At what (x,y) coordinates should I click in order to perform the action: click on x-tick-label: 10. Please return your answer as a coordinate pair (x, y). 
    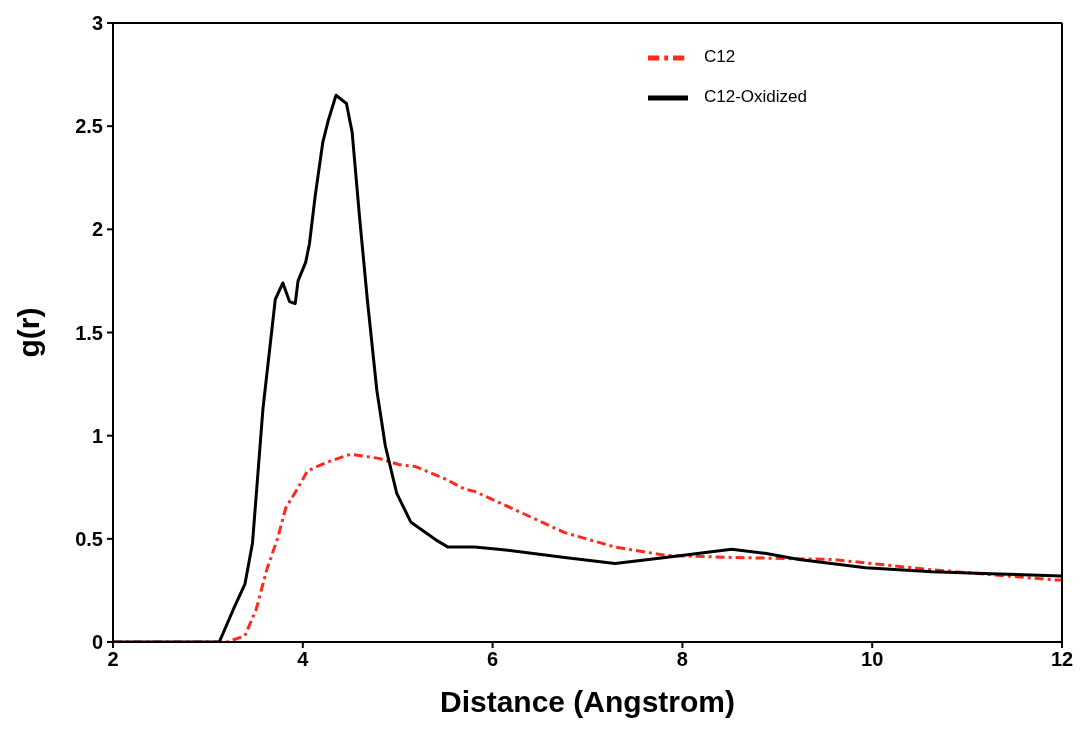
    Looking at the image, I should click on (872, 659).